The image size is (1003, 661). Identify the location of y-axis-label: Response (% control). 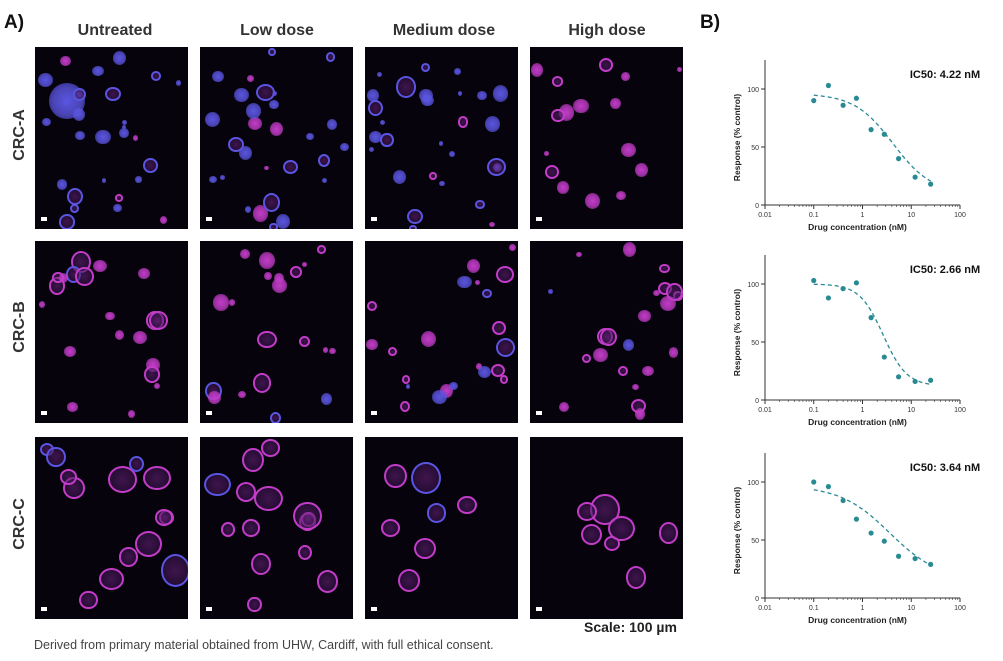
(737, 138).